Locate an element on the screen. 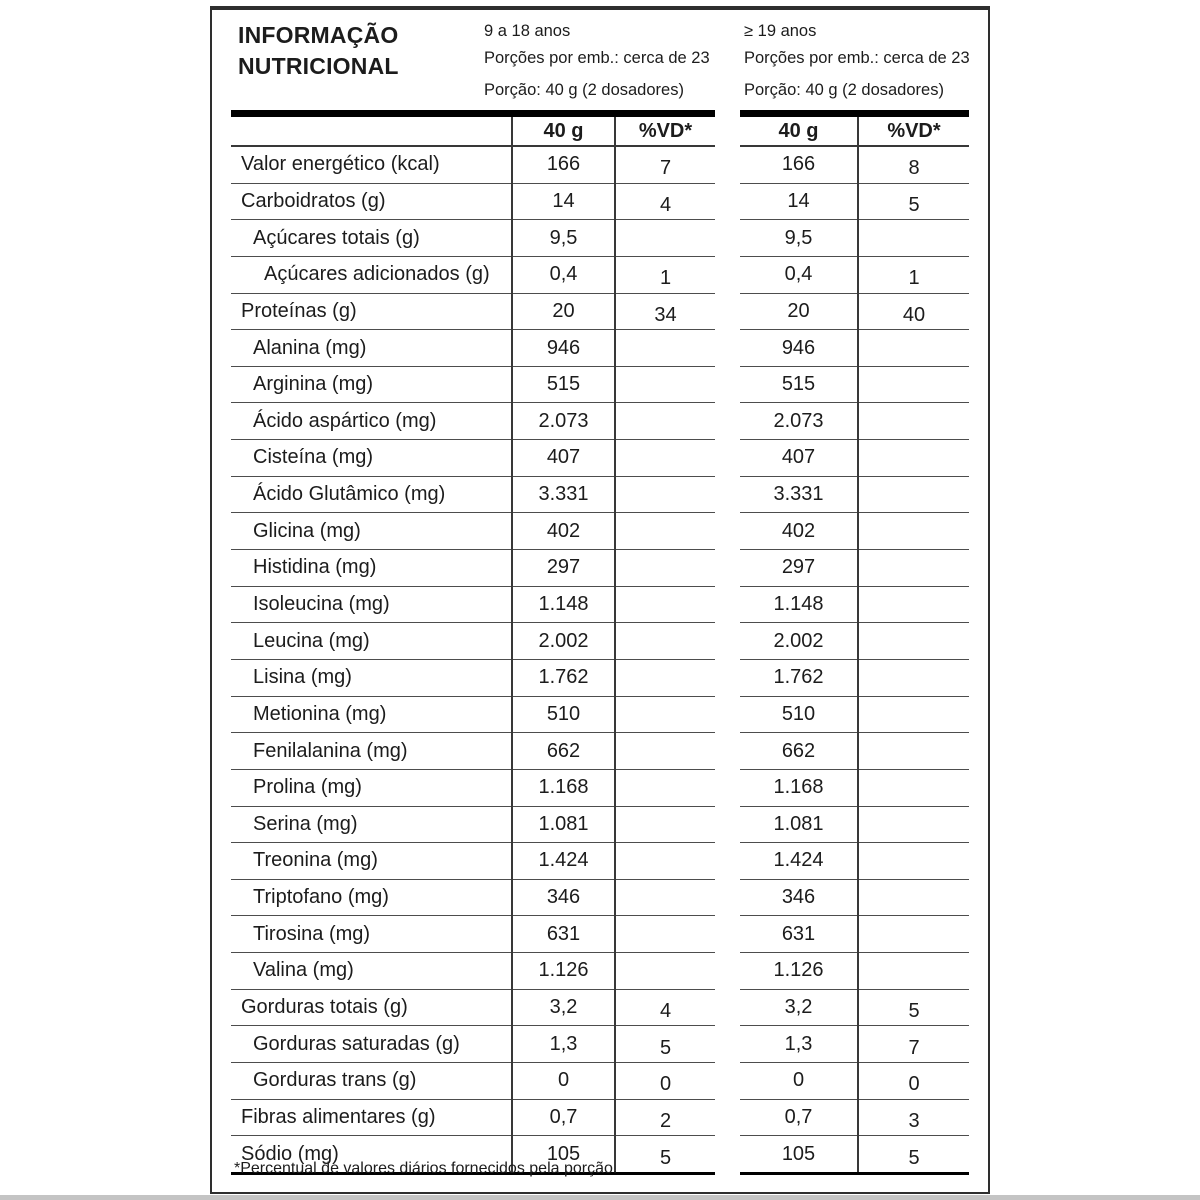 The width and height of the screenshot is (1200, 1200). amount-cell: 510 is located at coordinates (563, 715).